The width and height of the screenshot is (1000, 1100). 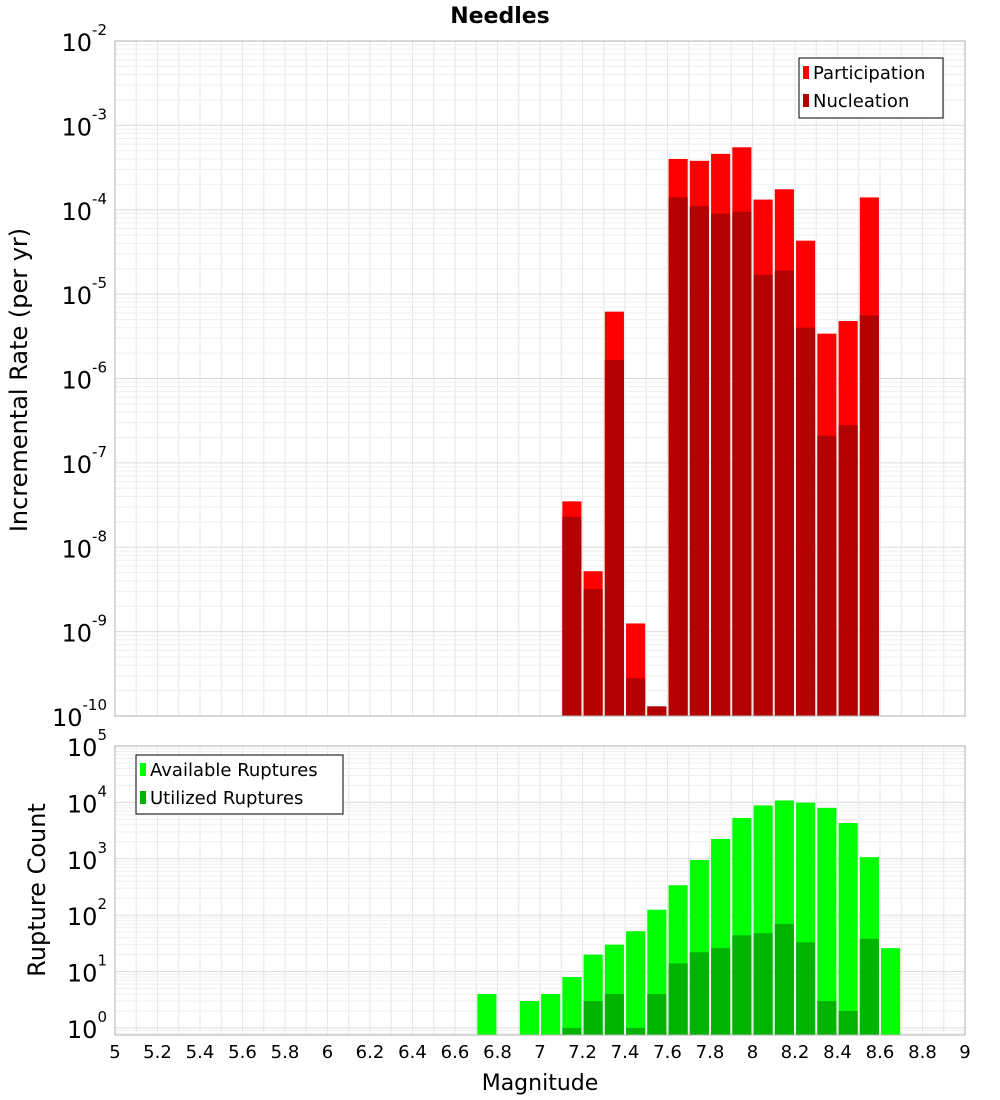 I want to click on y-tick-label: 10⁻⁷, so click(x=84, y=461).